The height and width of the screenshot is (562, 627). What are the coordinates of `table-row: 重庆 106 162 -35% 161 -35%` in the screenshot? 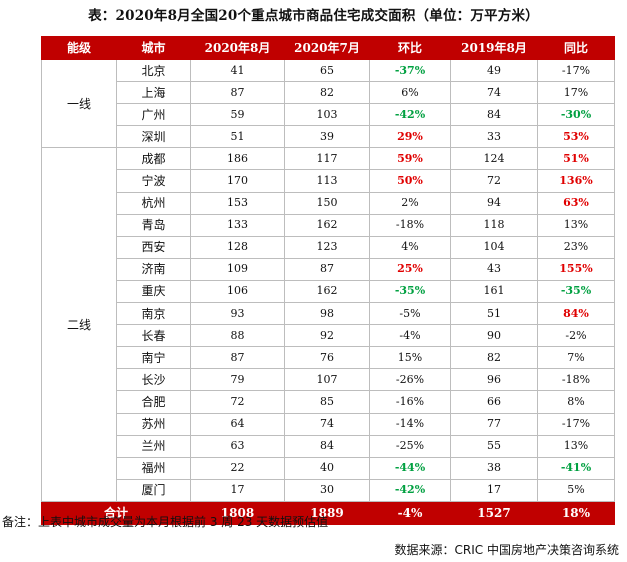 It's located at (328, 291).